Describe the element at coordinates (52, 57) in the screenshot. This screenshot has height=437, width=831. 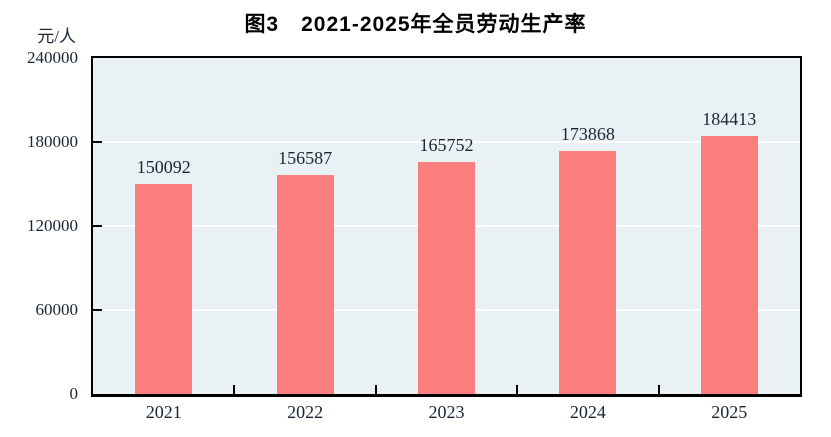
I see `y-tick-label-240000: 240000` at that location.